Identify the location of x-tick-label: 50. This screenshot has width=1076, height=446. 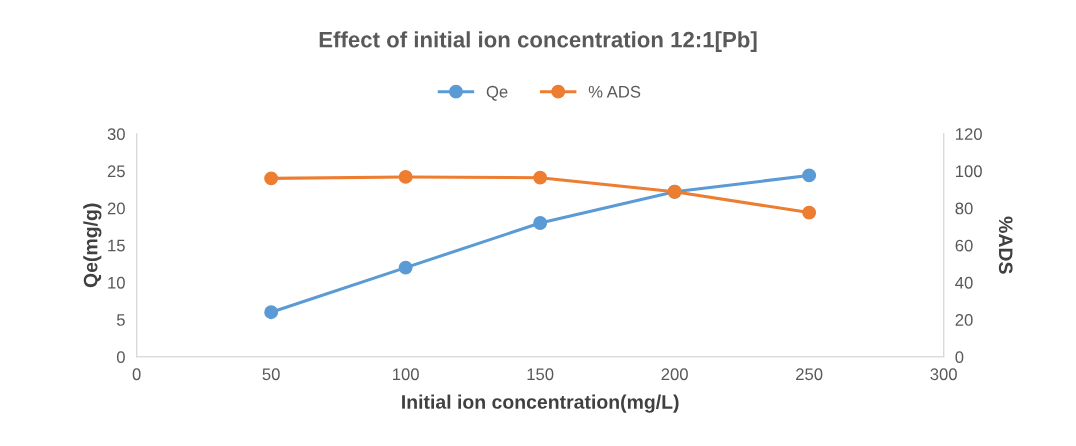
(271, 374).